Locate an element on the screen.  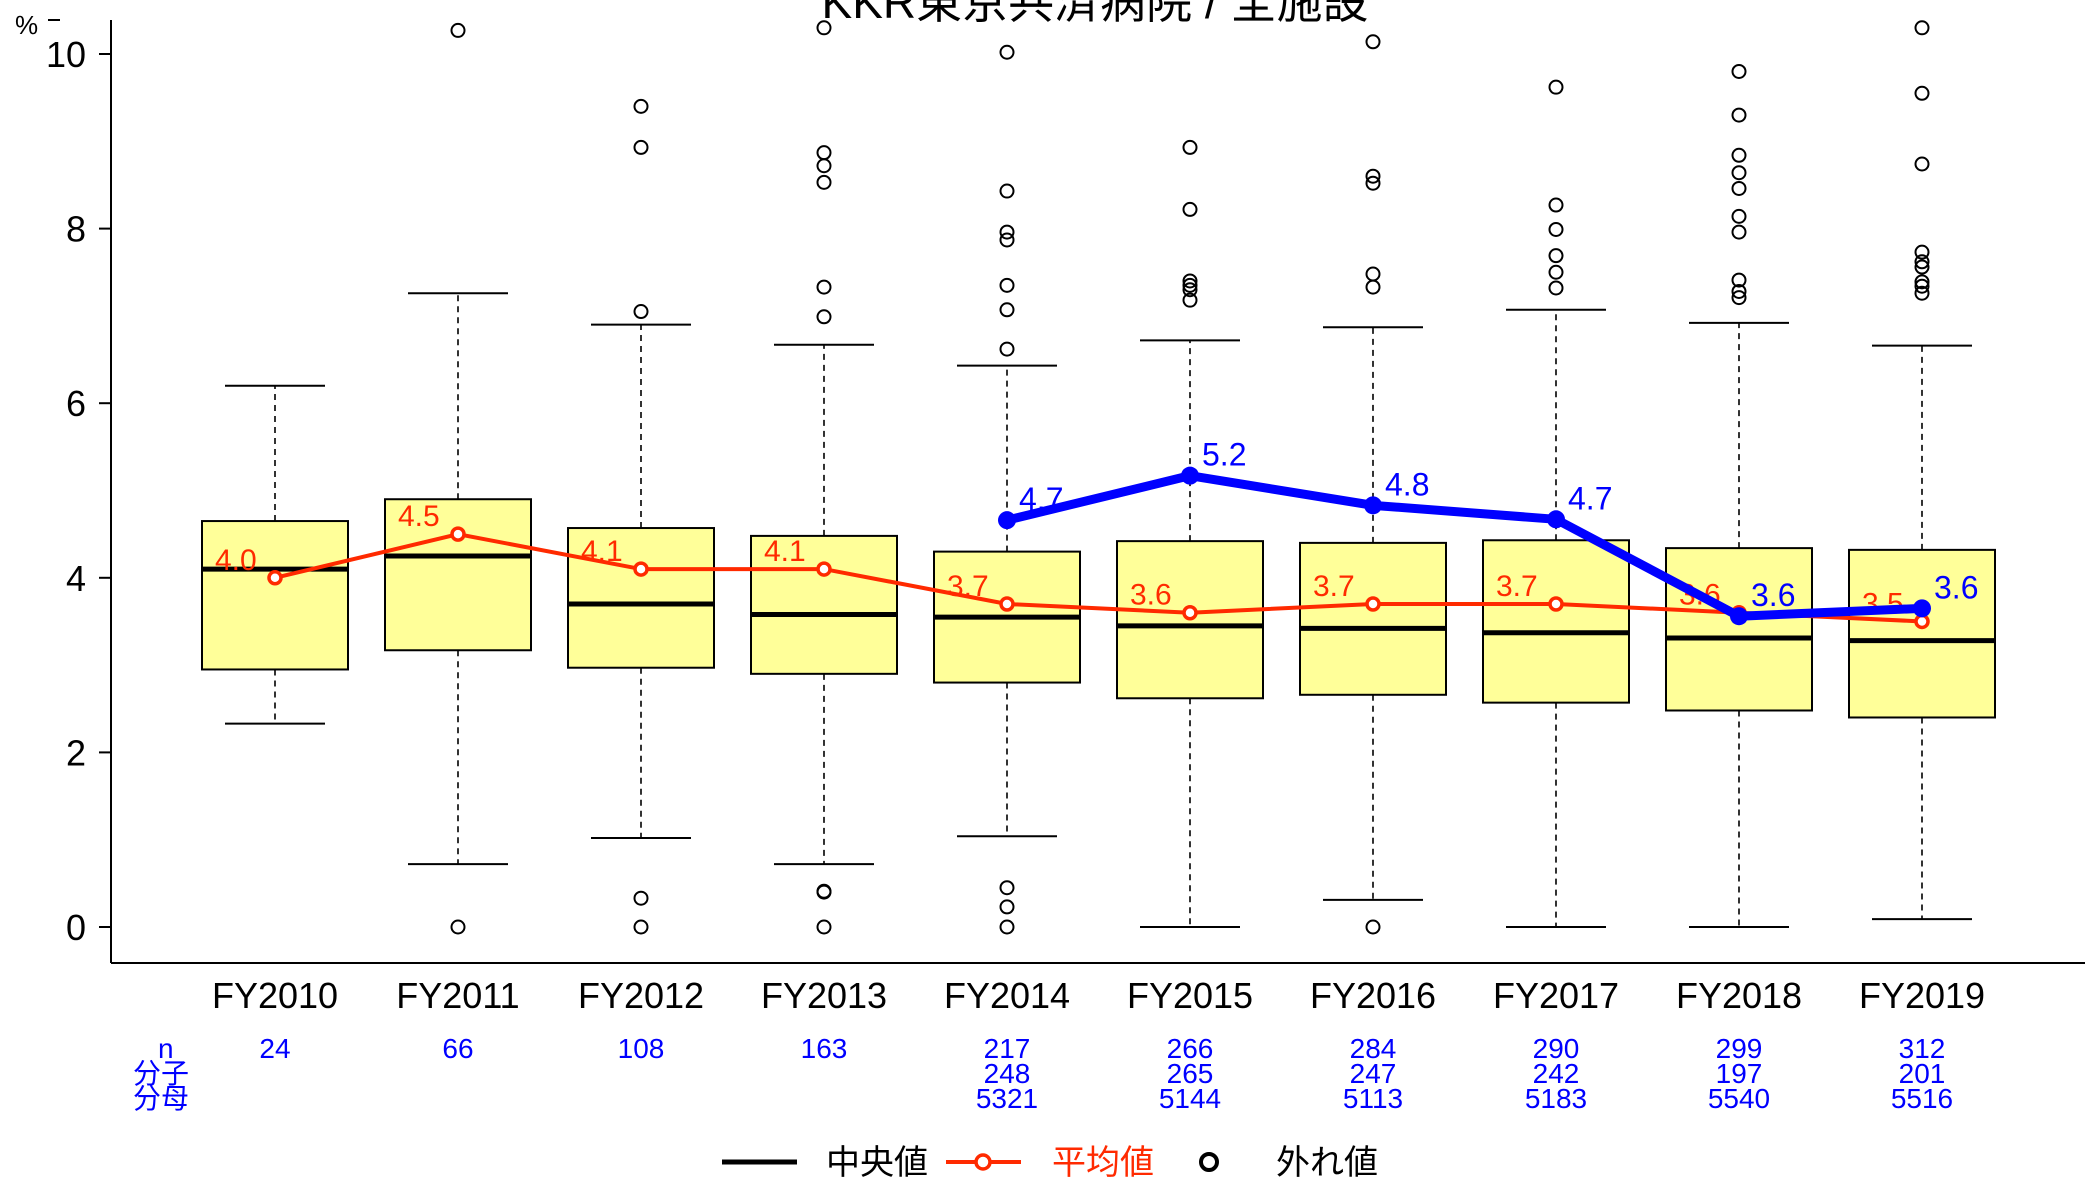
hospital-data-label: 5.2 is located at coordinates (1224, 455).